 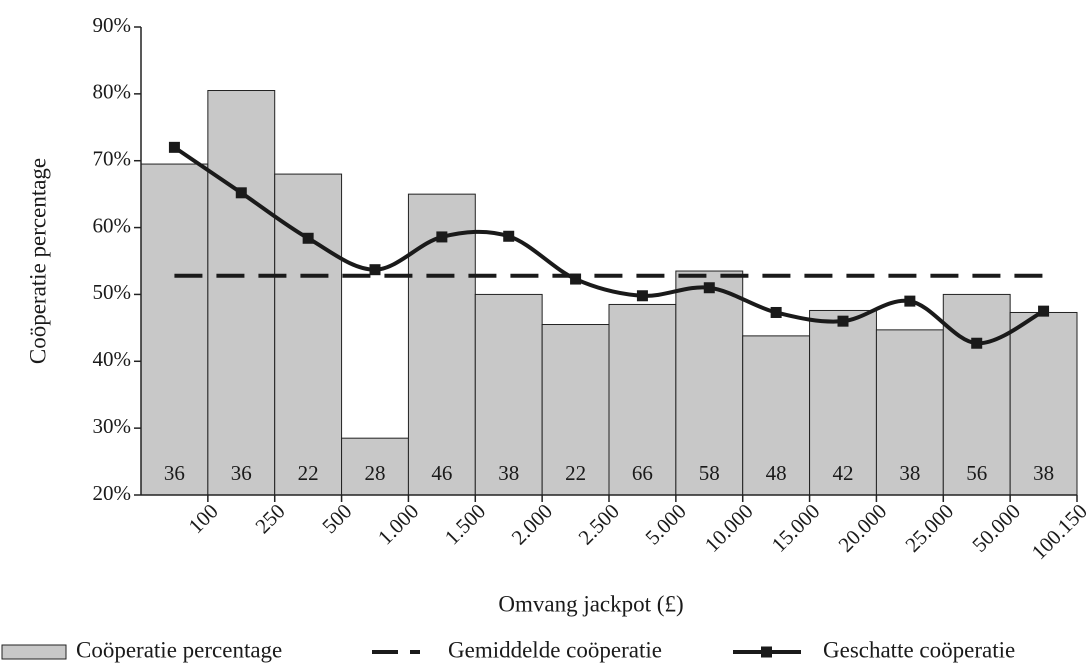 What do you see at coordinates (729, 528) in the screenshot?
I see `x-tick-label: 10.000` at bounding box center [729, 528].